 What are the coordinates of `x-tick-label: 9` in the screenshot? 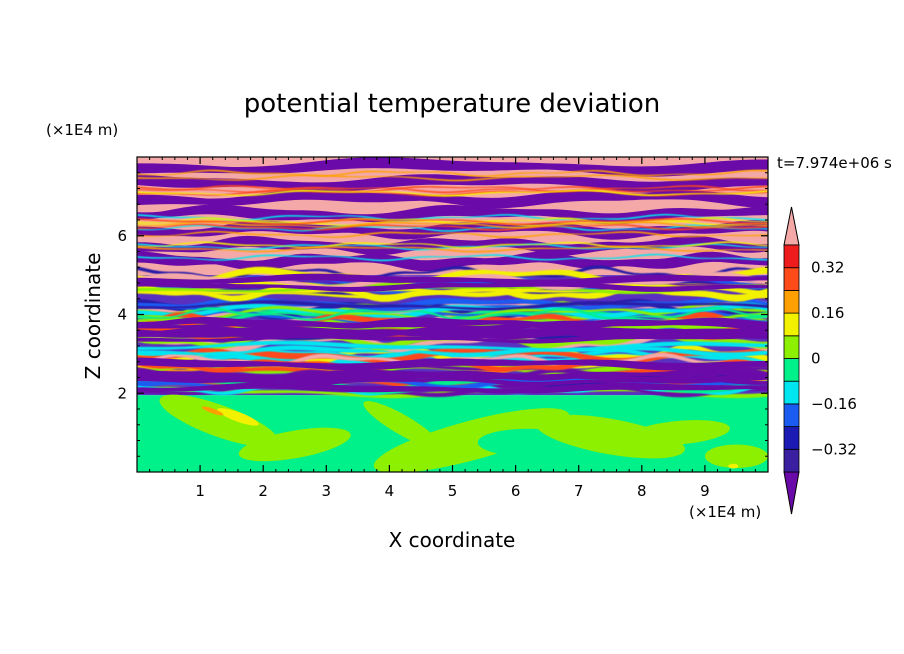 It's located at (705, 491).